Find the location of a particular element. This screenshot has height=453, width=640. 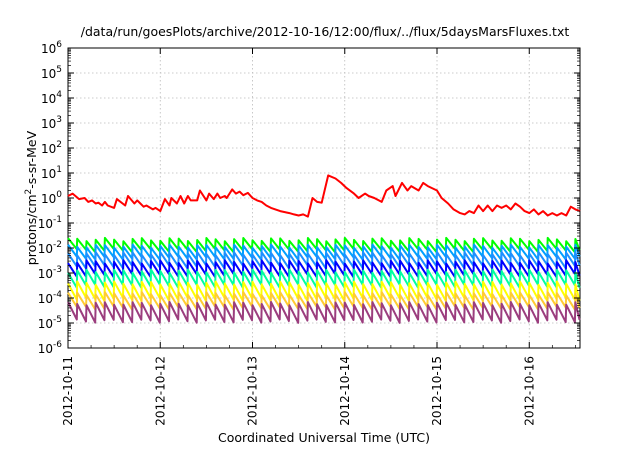

y-tick-label: 10² is located at coordinates (51, 148).